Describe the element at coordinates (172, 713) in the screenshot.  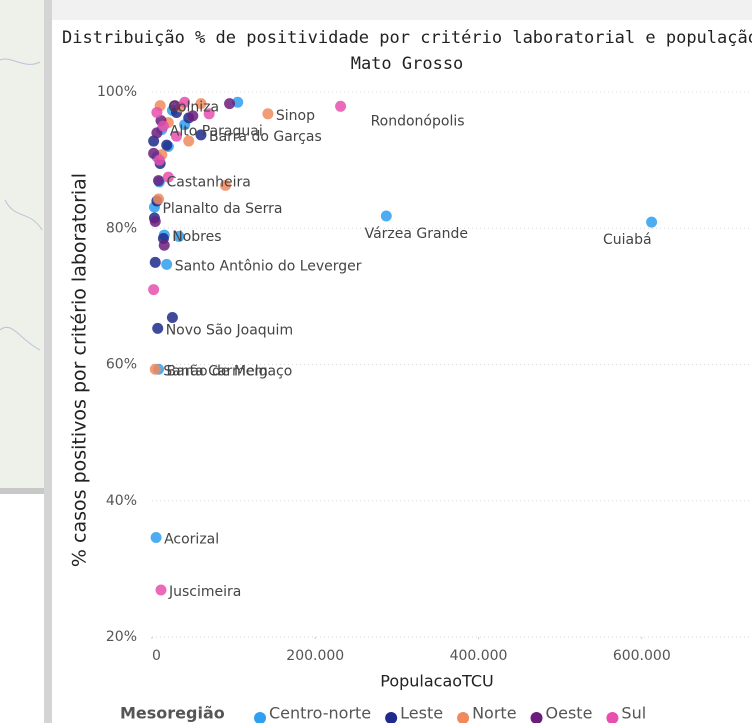
I see `legend-title: Mesoregião` at that location.